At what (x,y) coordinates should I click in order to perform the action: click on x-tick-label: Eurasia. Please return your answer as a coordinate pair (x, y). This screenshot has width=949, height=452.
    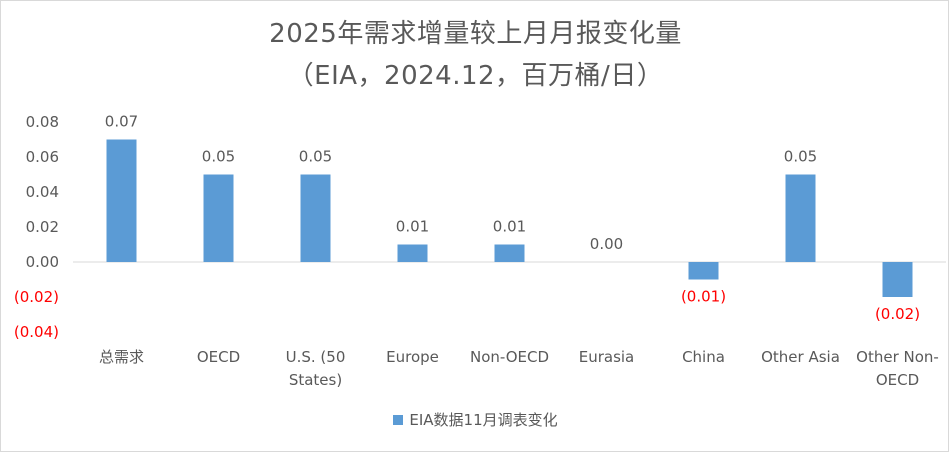
    Looking at the image, I should click on (607, 357).